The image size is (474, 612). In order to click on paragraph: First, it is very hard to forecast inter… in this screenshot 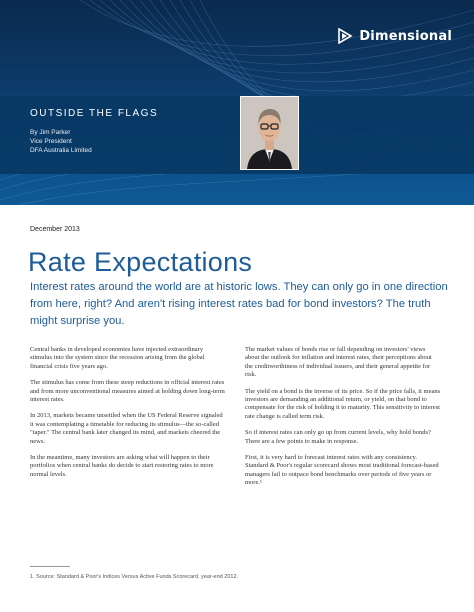, I will do `click(342, 470)`.